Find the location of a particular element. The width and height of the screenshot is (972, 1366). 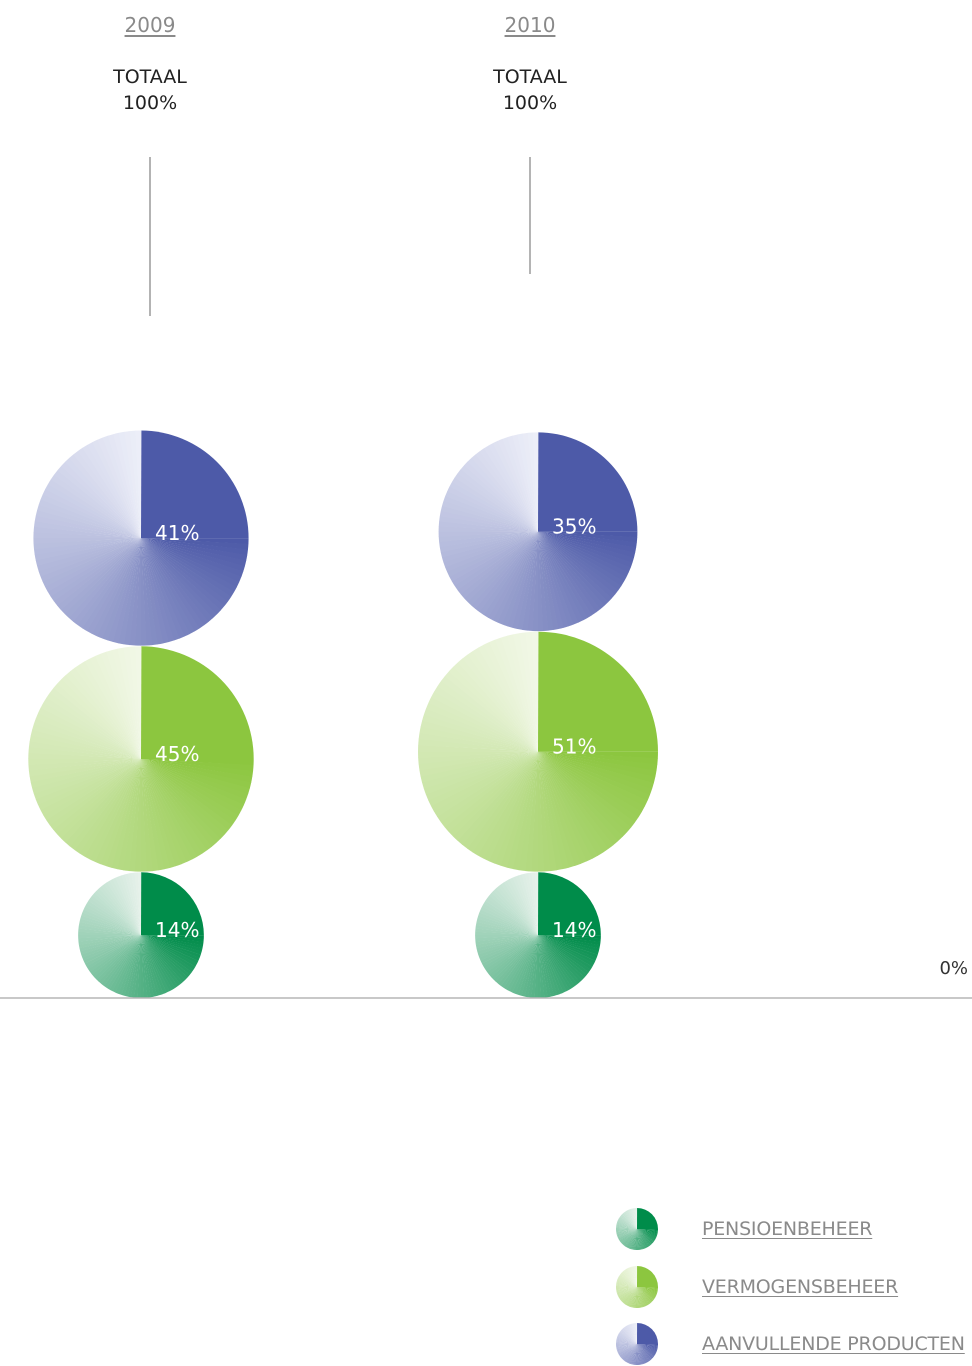

legend-item-pensioenbeheer: PENSIOENBEHEER is located at coordinates (743, 1229).